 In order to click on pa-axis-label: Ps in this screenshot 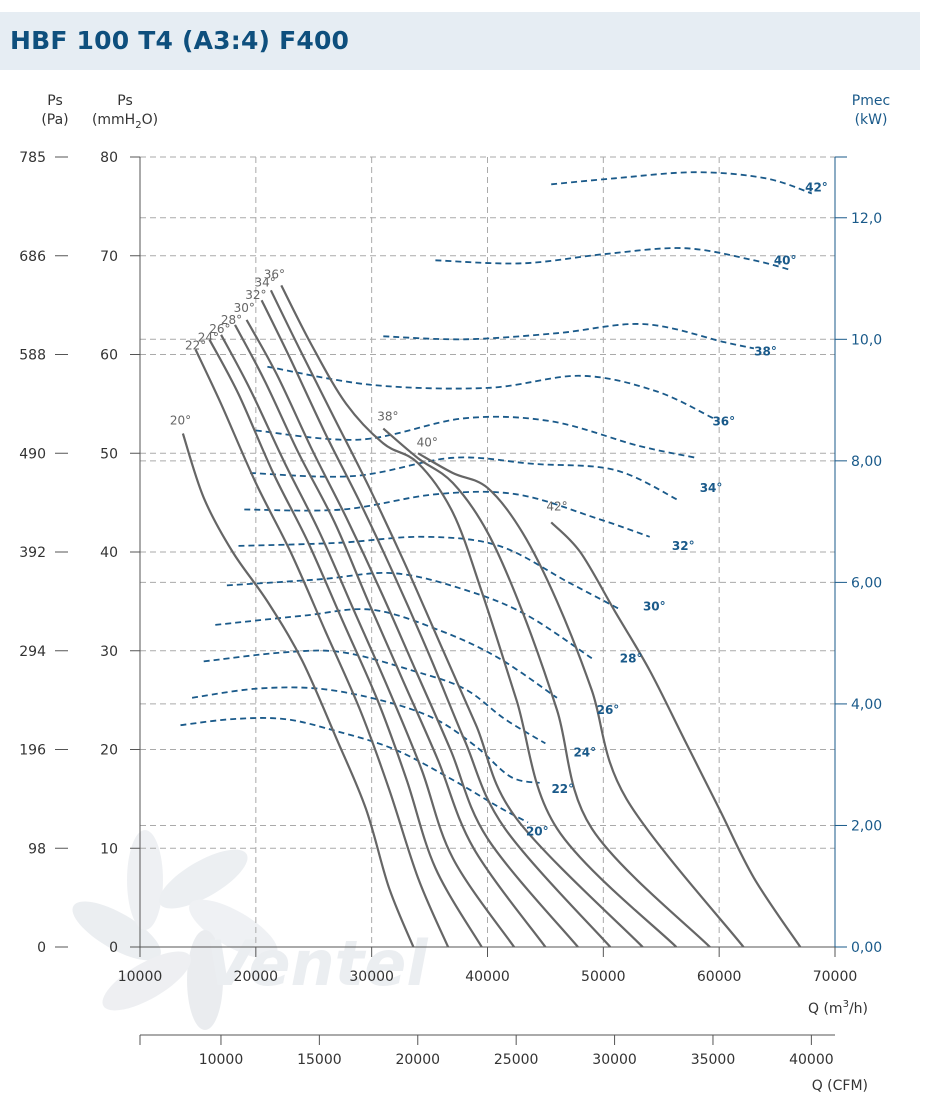, I will do `click(55, 101)`.